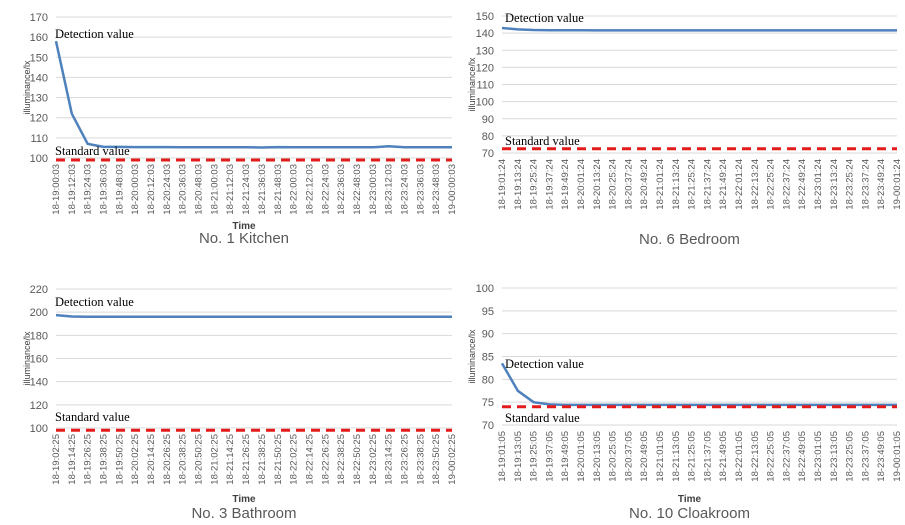 Image resolution: width=905 pixels, height=525 pixels. What do you see at coordinates (488, 312) in the screenshot?
I see `y-tick-label: 95` at bounding box center [488, 312].